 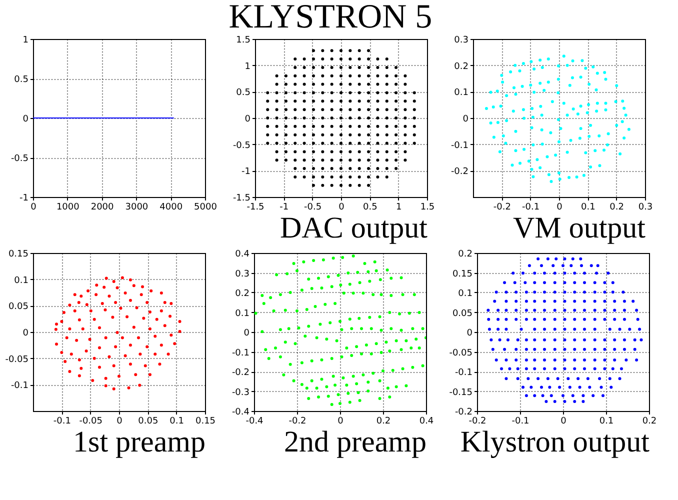 What do you see at coordinates (241, 413) in the screenshot?
I see `y-tick-label: -0.4` at bounding box center [241, 413].